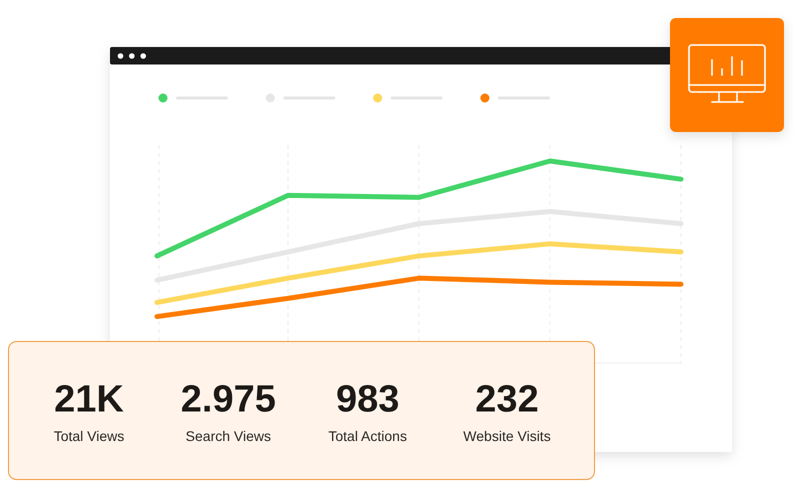 Image resolution: width=807 pixels, height=489 pixels. What do you see at coordinates (89, 436) in the screenshot?
I see `category-label: Total Views` at bounding box center [89, 436].